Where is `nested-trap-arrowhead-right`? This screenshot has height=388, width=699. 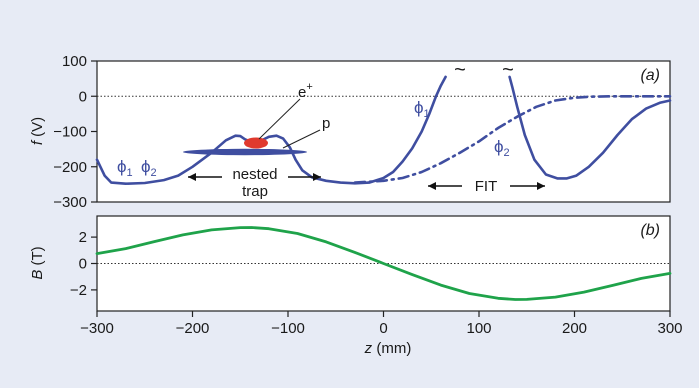
nested-trap-arrowhead-right is located at coordinates (317, 177).